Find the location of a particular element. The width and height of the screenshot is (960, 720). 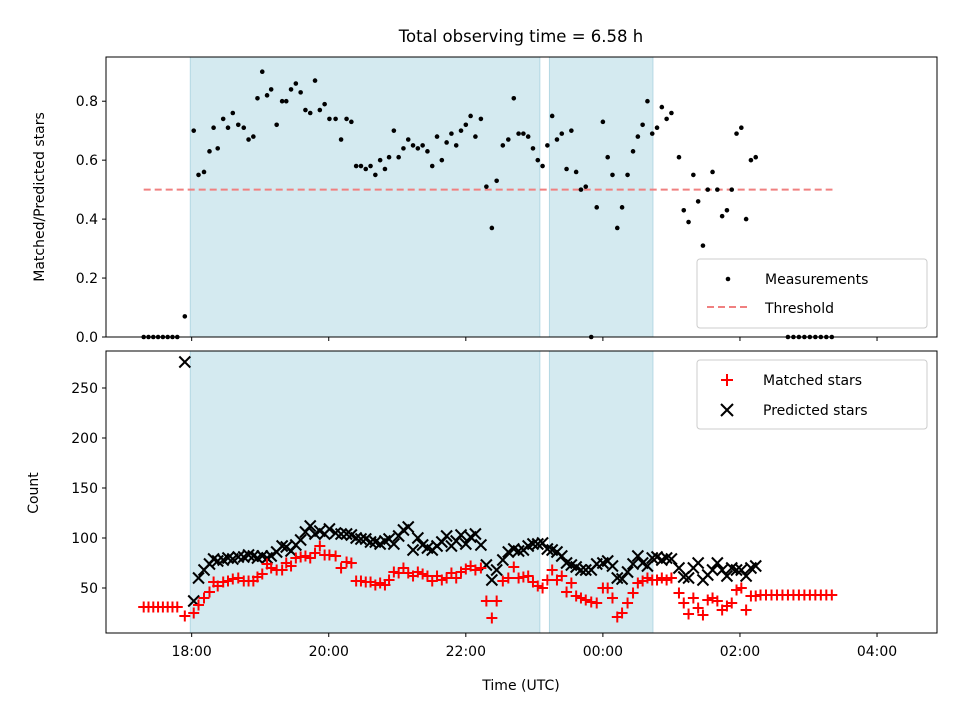

x-tick-label: 22:00 is located at coordinates (466, 652).